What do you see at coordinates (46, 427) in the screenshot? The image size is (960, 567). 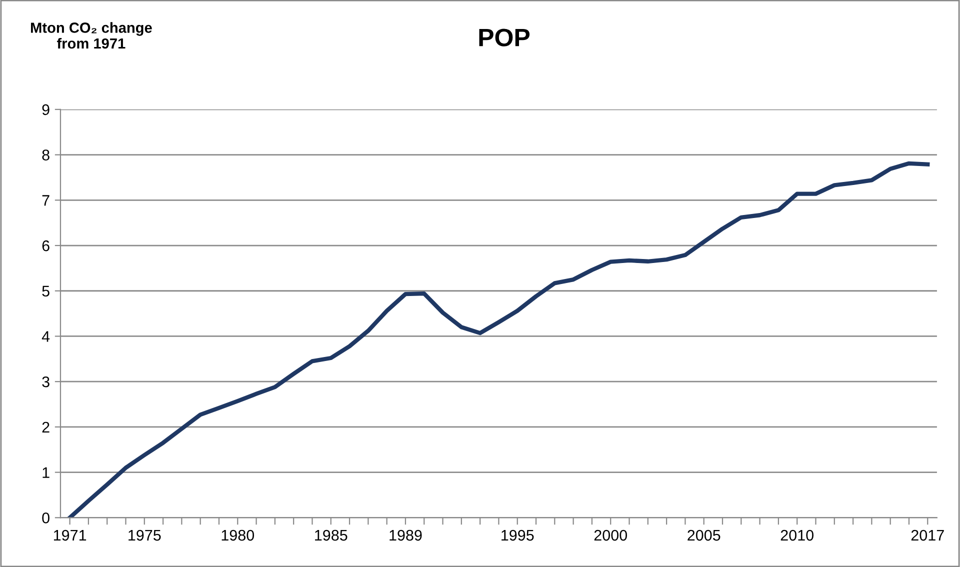 I see `y-tick-label: 2` at bounding box center [46, 427].